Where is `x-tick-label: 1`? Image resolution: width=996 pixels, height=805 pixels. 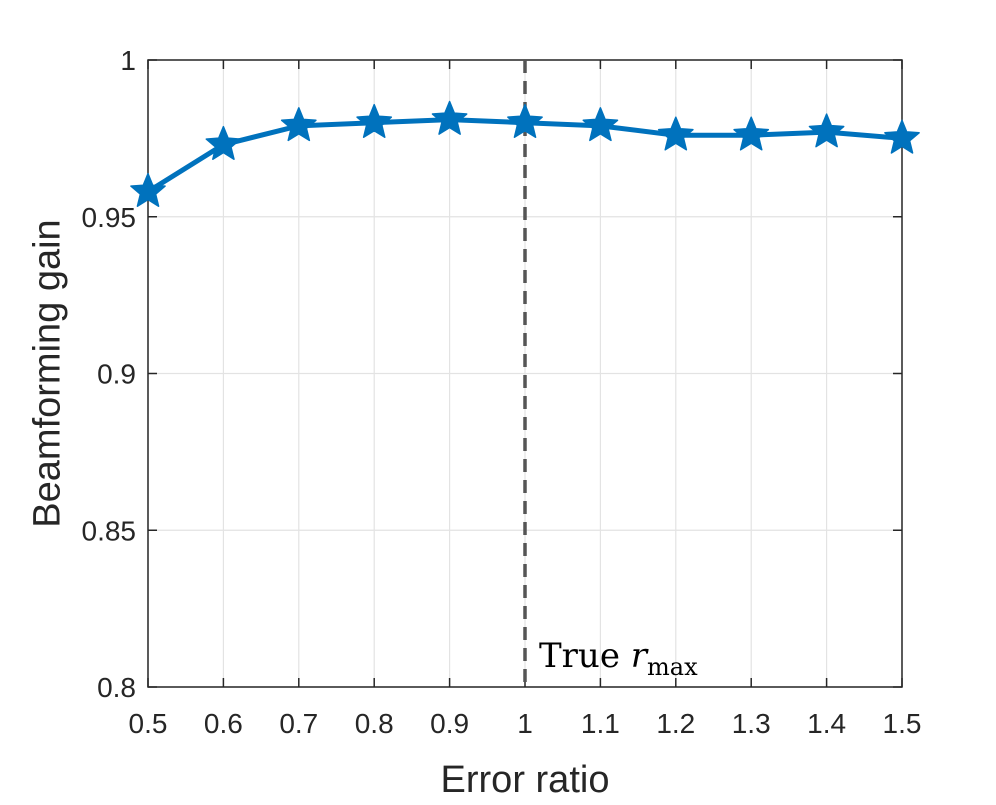 x-tick-label: 1 is located at coordinates (525, 723).